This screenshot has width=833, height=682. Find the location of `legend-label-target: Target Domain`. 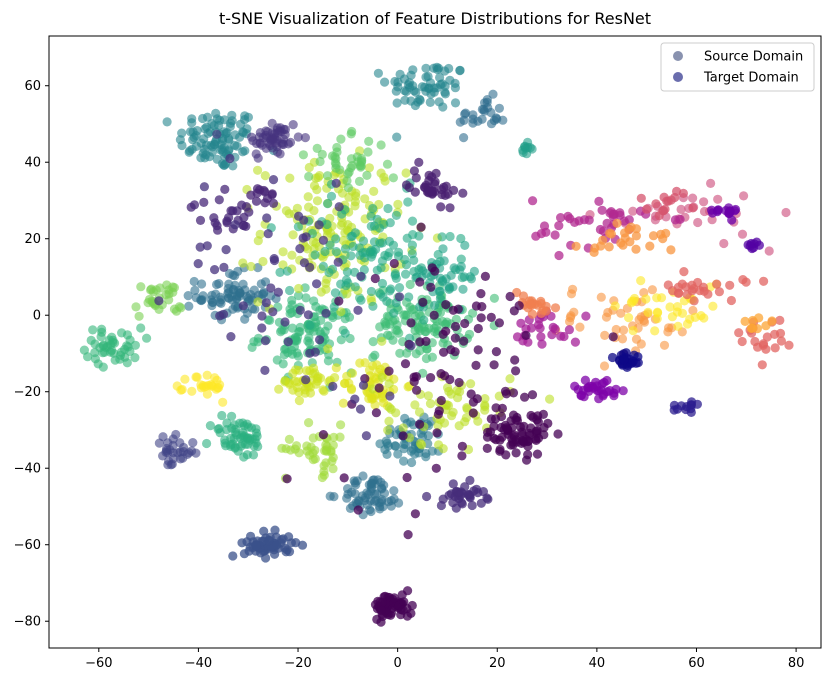

legend-label-target: Target Domain is located at coordinates (751, 78).